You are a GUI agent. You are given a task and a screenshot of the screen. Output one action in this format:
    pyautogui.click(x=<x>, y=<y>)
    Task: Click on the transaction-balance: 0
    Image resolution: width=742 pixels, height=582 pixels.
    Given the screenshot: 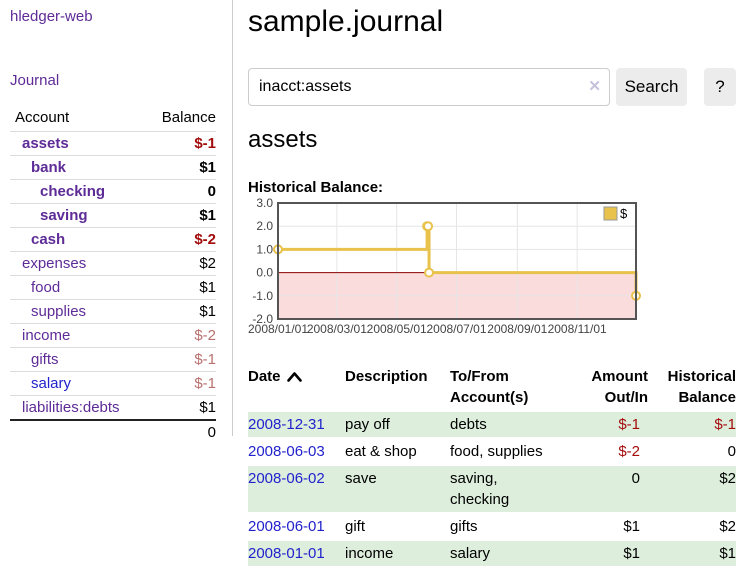 What is the action you would take?
    pyautogui.click(x=731, y=451)
    